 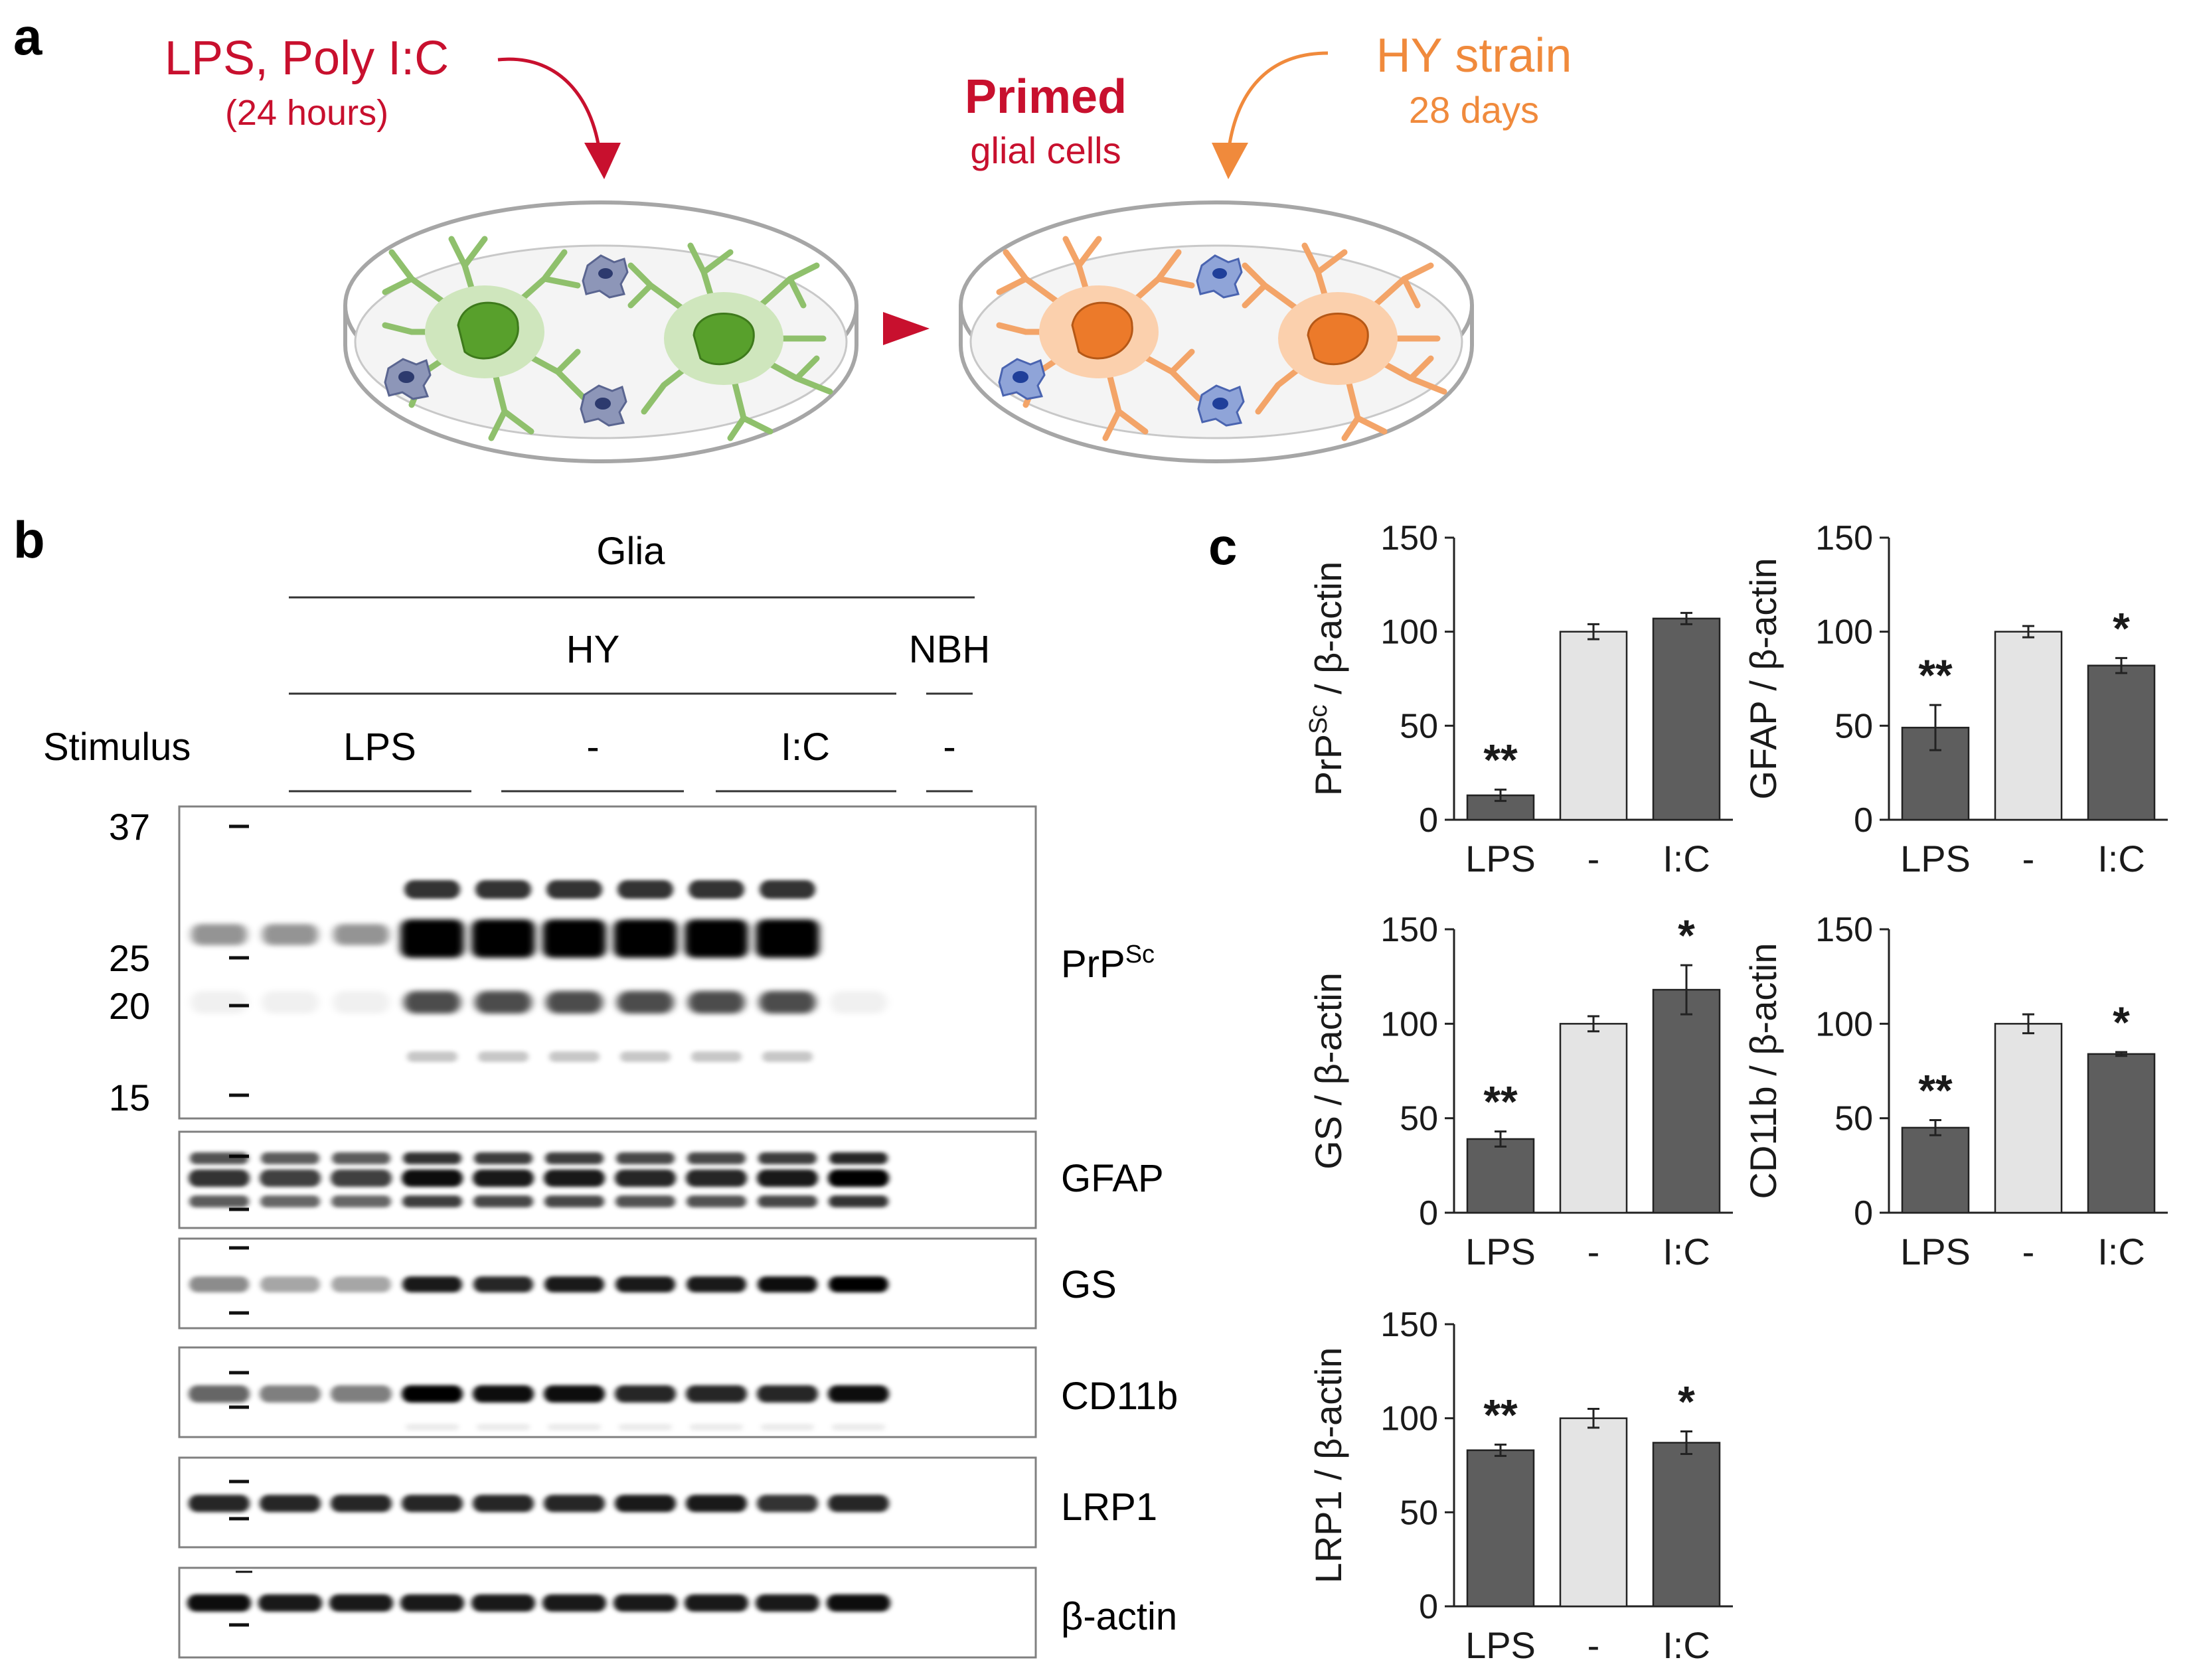 What do you see at coordinates (1319, 719) in the screenshot?
I see `y-axis-label-superscript: Sc` at bounding box center [1319, 719].